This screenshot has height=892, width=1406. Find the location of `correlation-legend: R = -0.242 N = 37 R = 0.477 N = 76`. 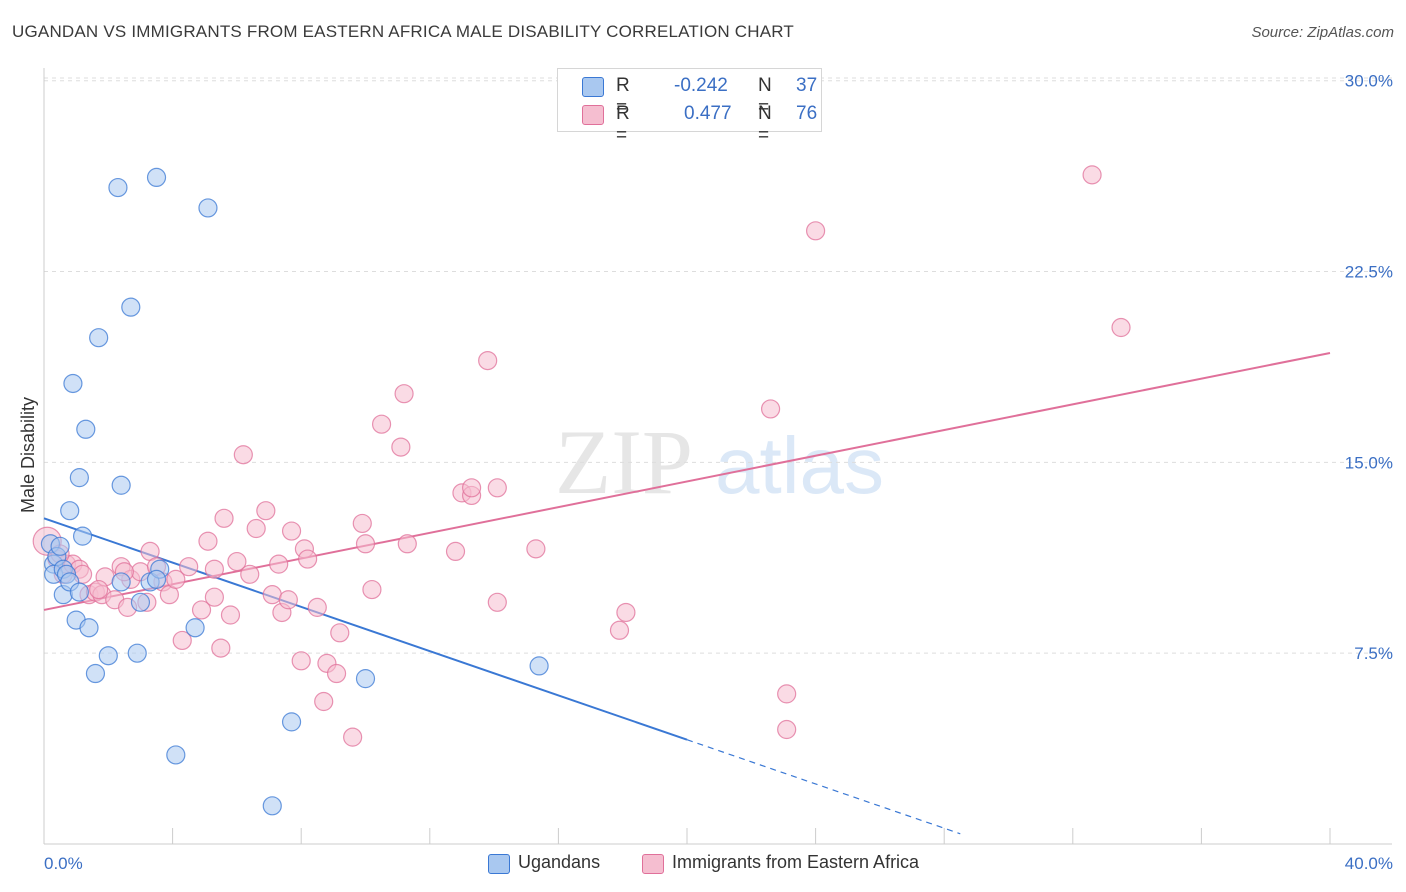

correlation-legend: R = -0.242 N = 37 R = 0.477 N = 76 is located at coordinates (689, 107).